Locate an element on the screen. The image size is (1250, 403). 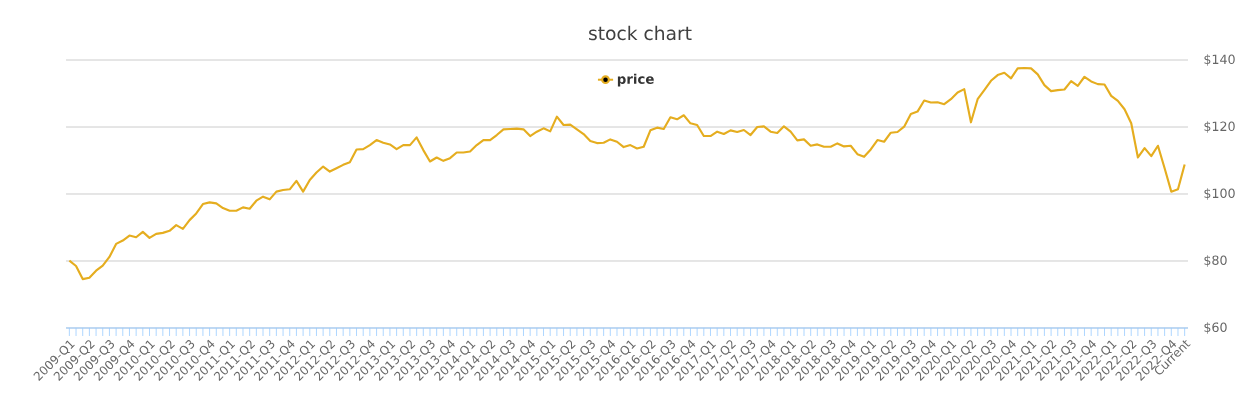
y-tick-label: $60 is located at coordinates (1215, 328).